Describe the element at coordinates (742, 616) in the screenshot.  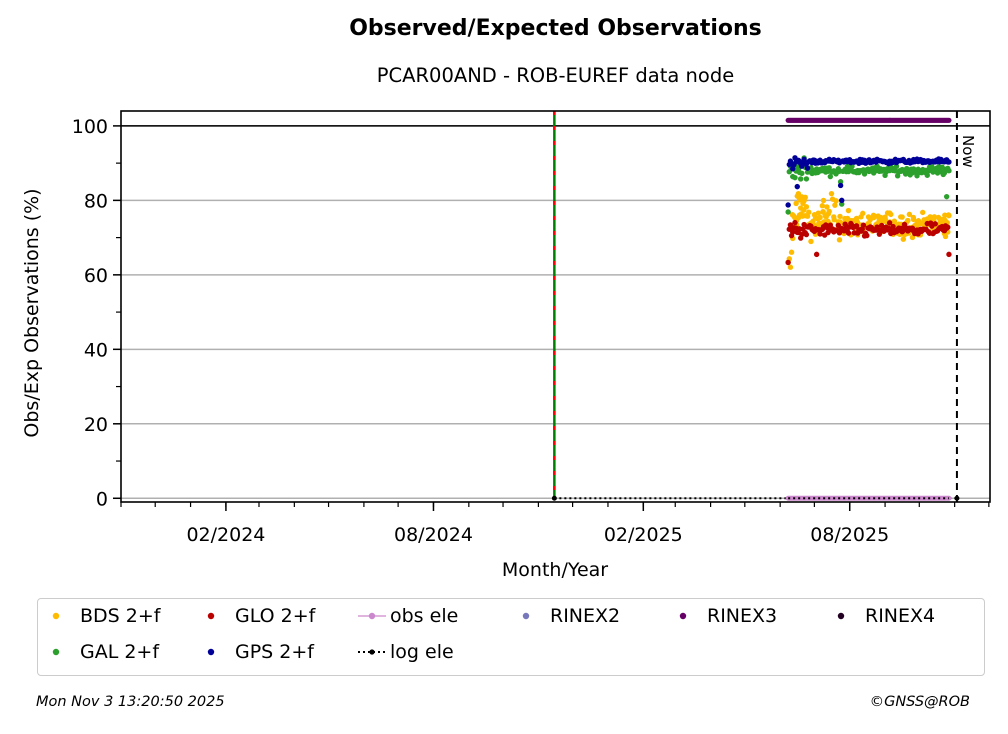
I see `legend-label: RINEX3` at that location.